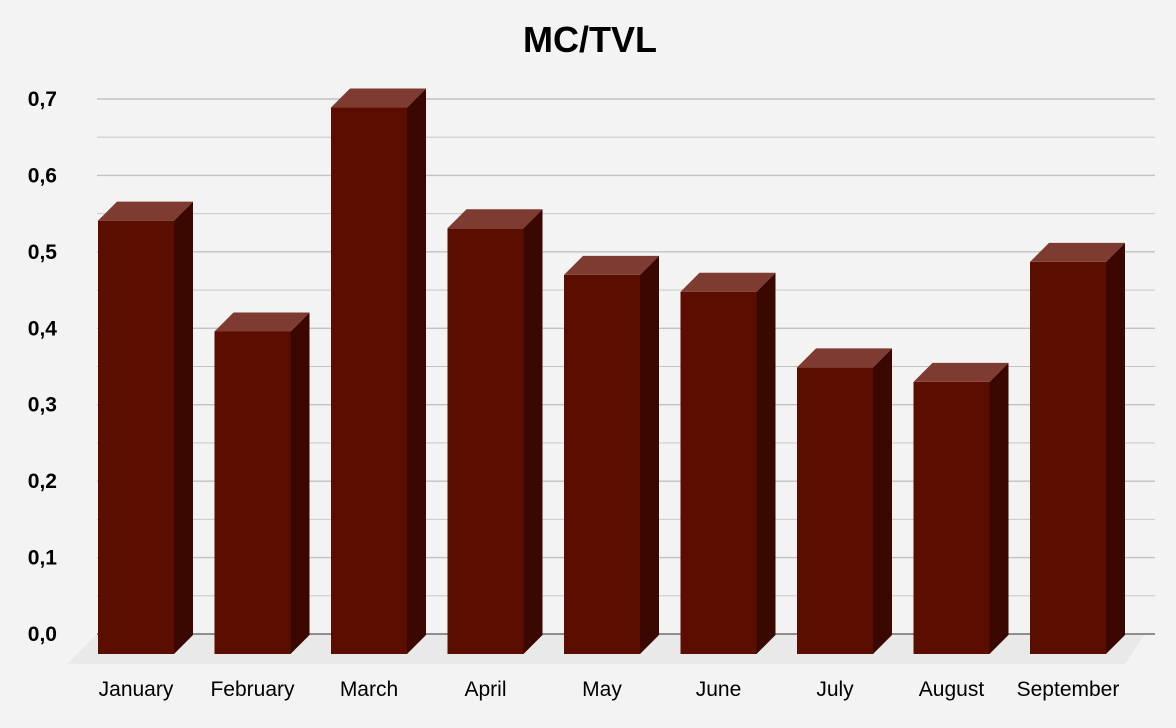 The height and width of the screenshot is (728, 1176). I want to click on x-tick-label: April, so click(485, 689).